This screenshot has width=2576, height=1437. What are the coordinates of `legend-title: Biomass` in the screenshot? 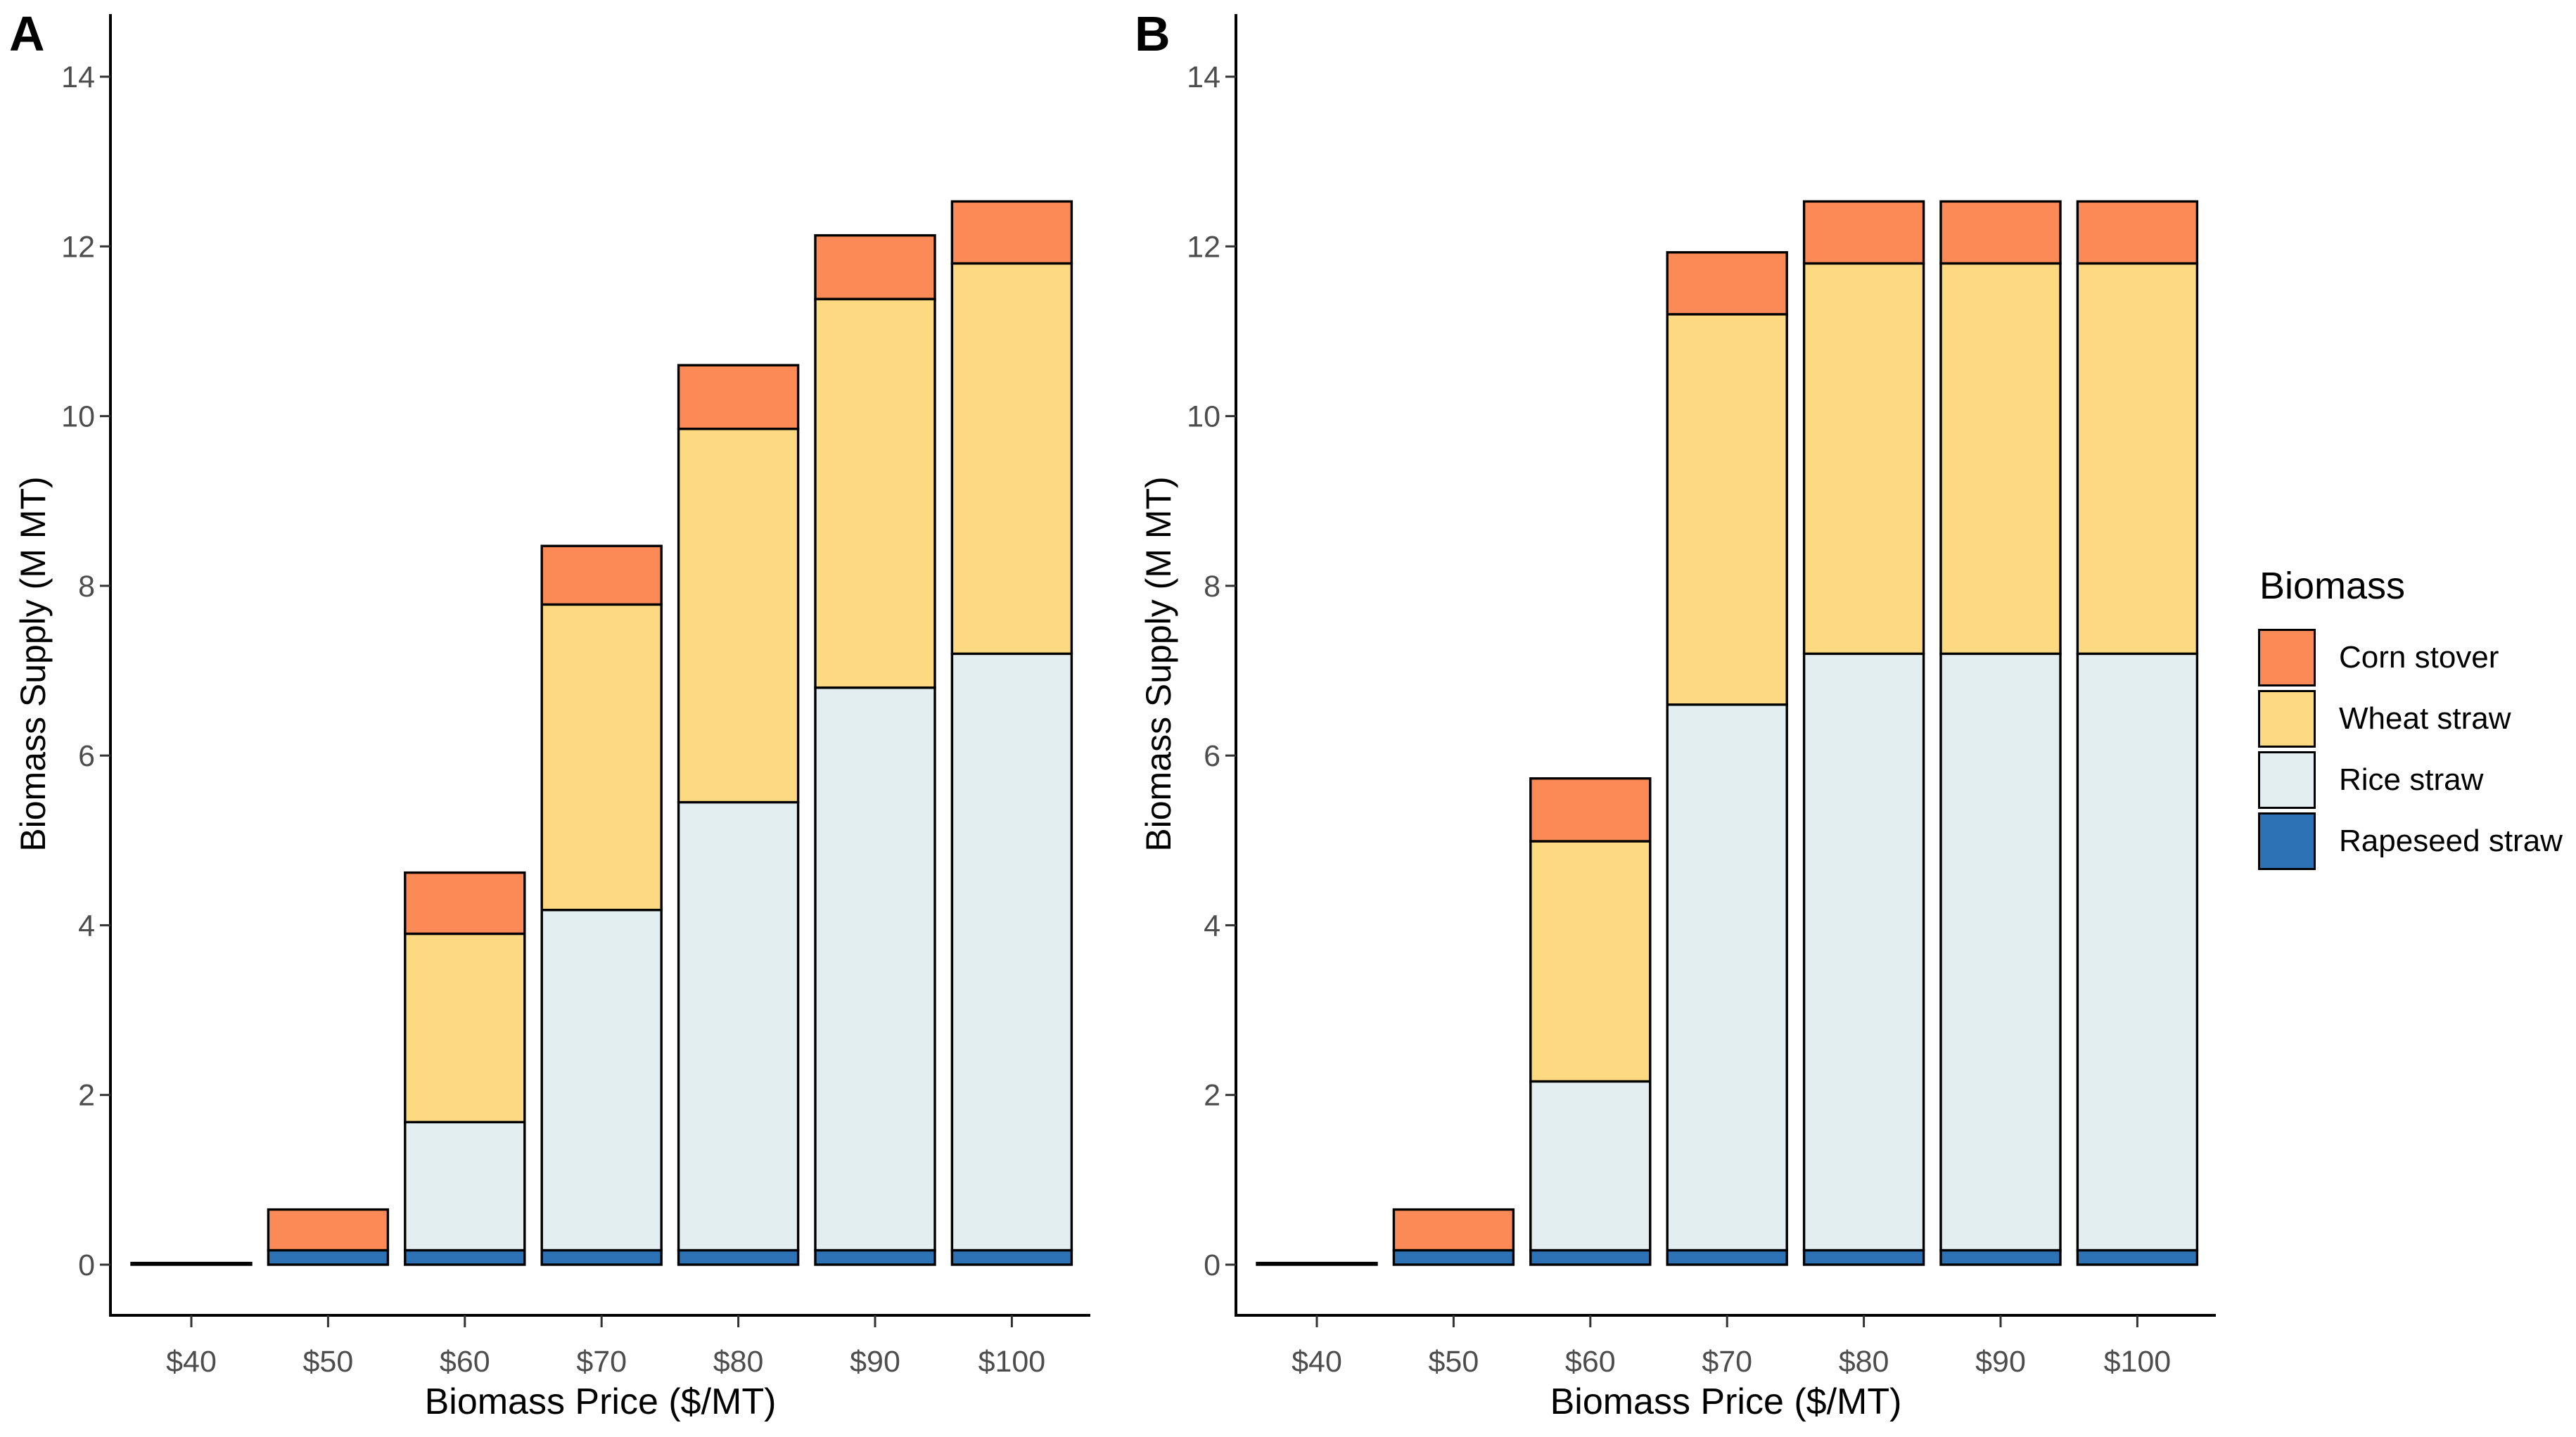 It's located at (2332, 586).